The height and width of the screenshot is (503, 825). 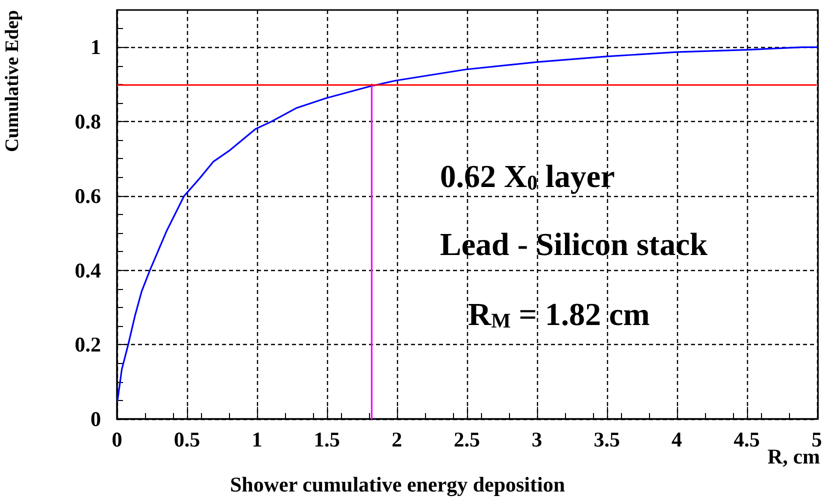 What do you see at coordinates (574, 244) in the screenshot?
I see `annotation: Lead - Silicon stack` at bounding box center [574, 244].